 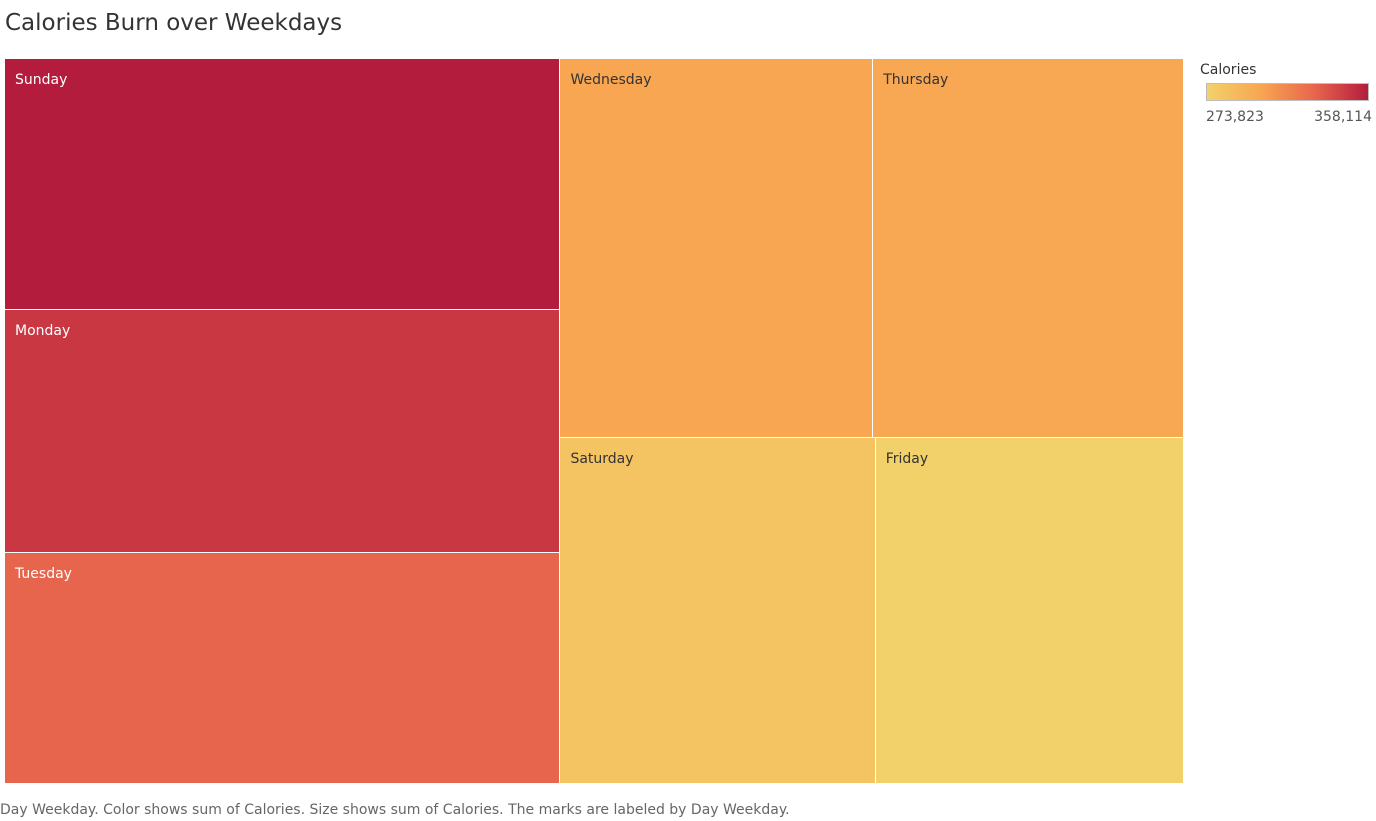 I want to click on chart-title: Calories Burn over Weekdays, so click(x=174, y=23).